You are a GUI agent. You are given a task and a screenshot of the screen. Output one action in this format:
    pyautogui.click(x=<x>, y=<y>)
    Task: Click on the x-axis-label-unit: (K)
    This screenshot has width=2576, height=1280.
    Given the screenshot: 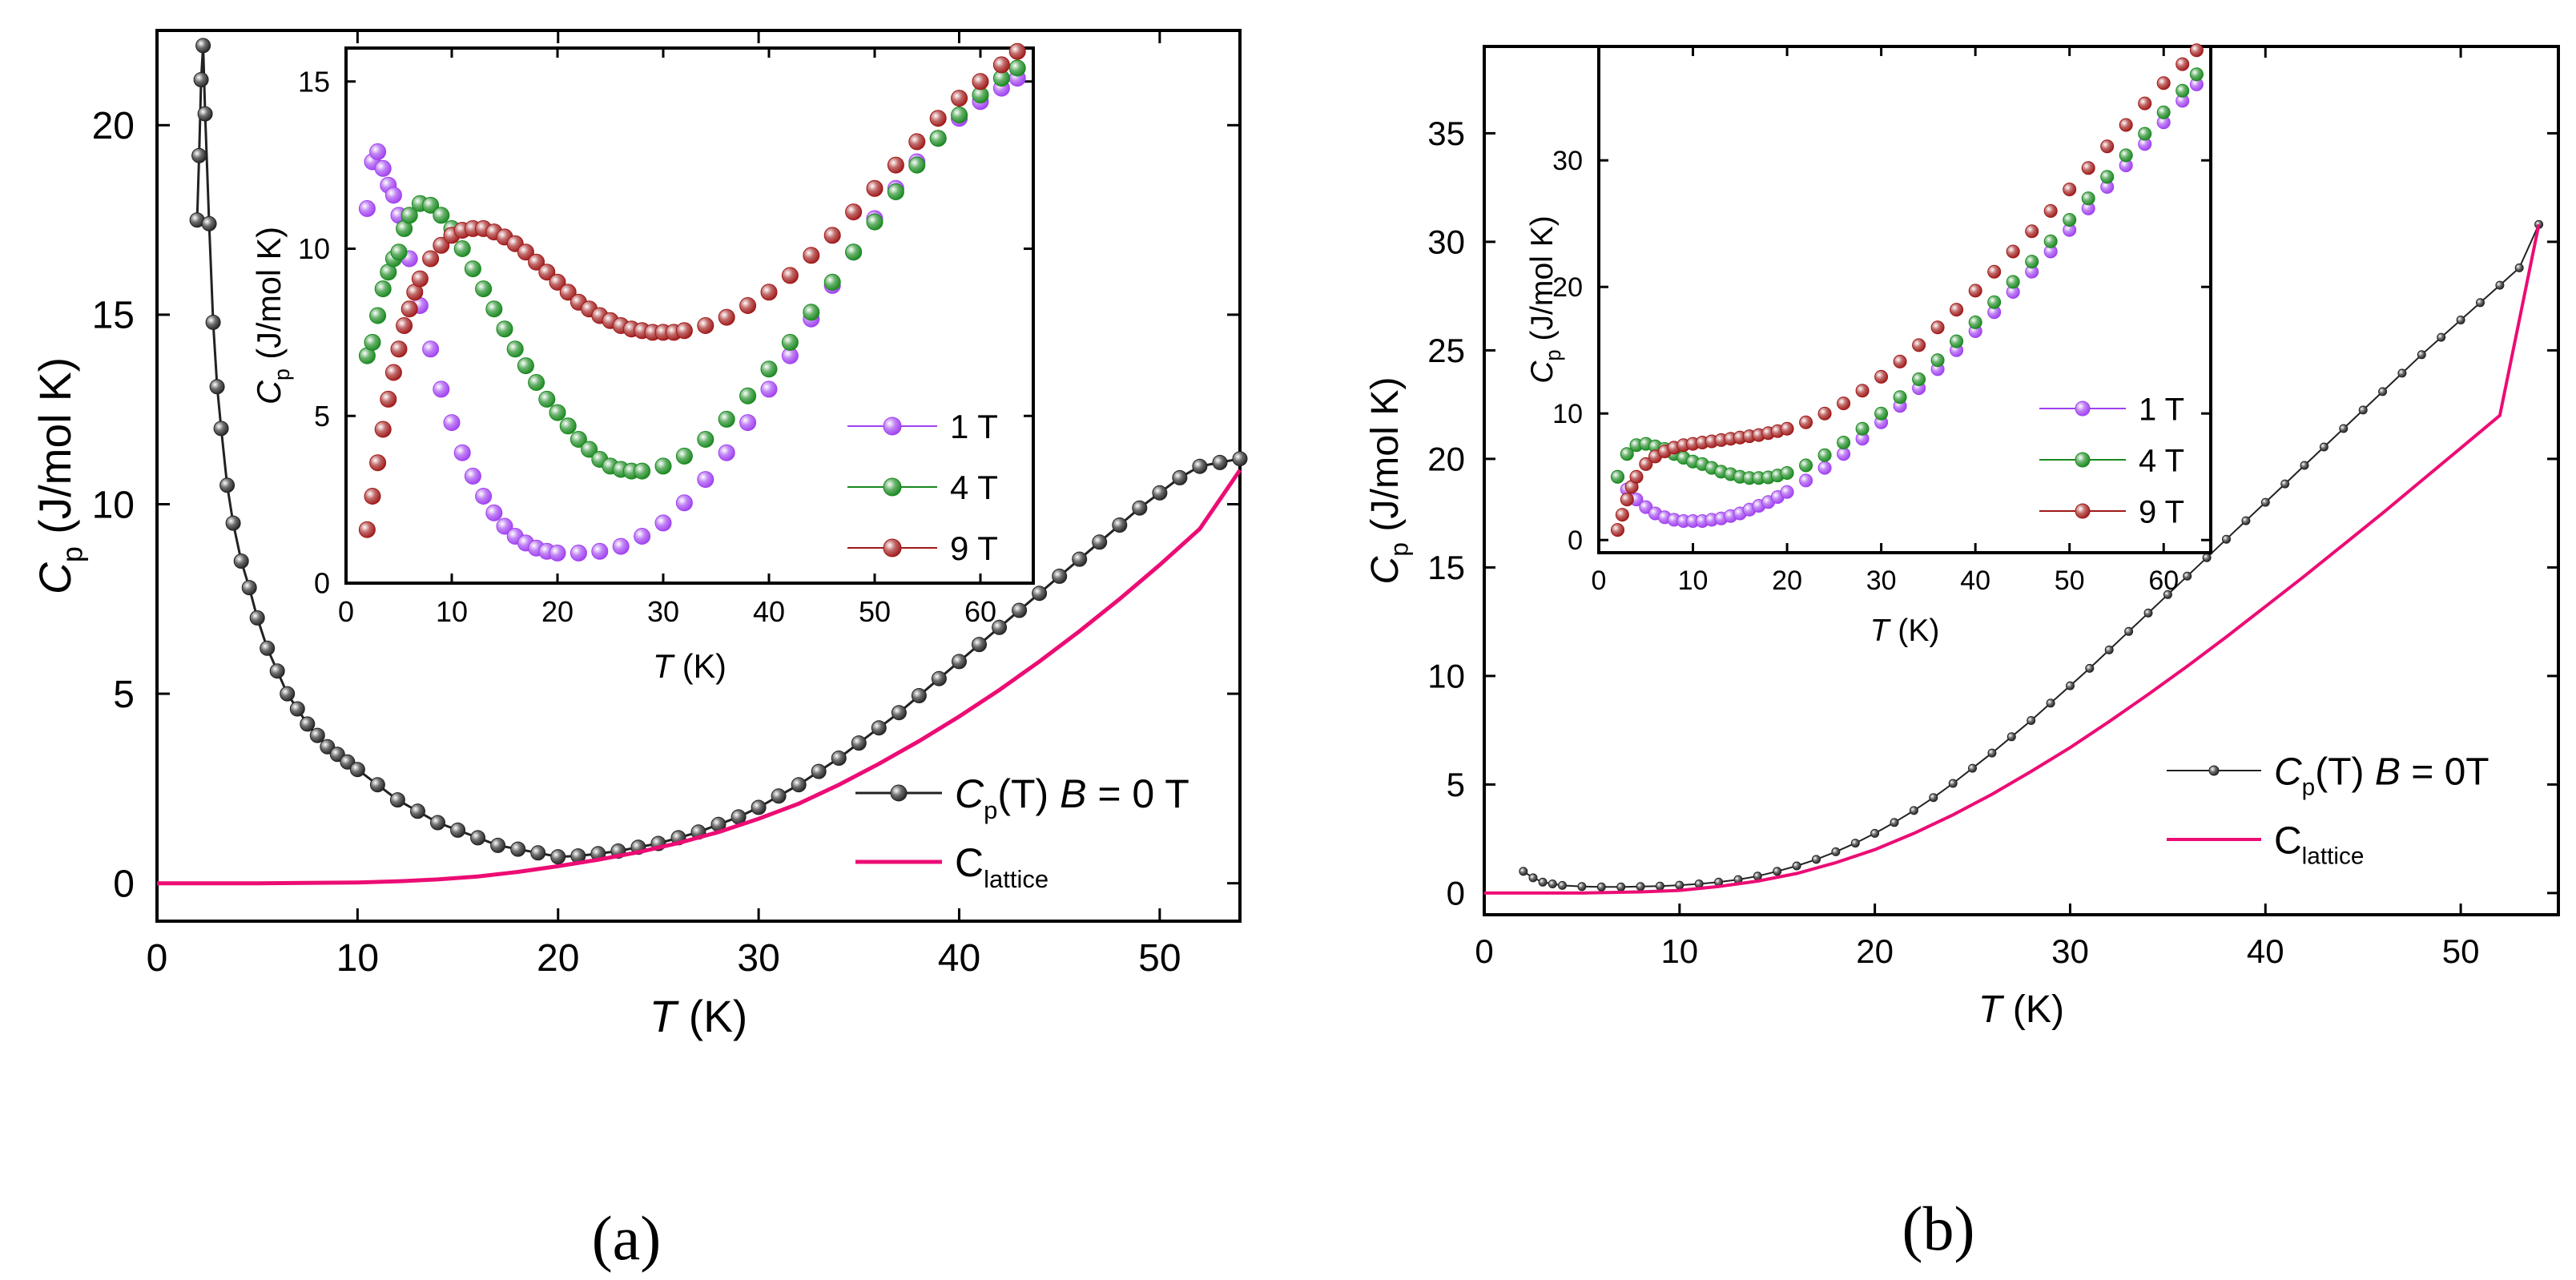 What is the action you would take?
    pyautogui.click(x=2033, y=1009)
    